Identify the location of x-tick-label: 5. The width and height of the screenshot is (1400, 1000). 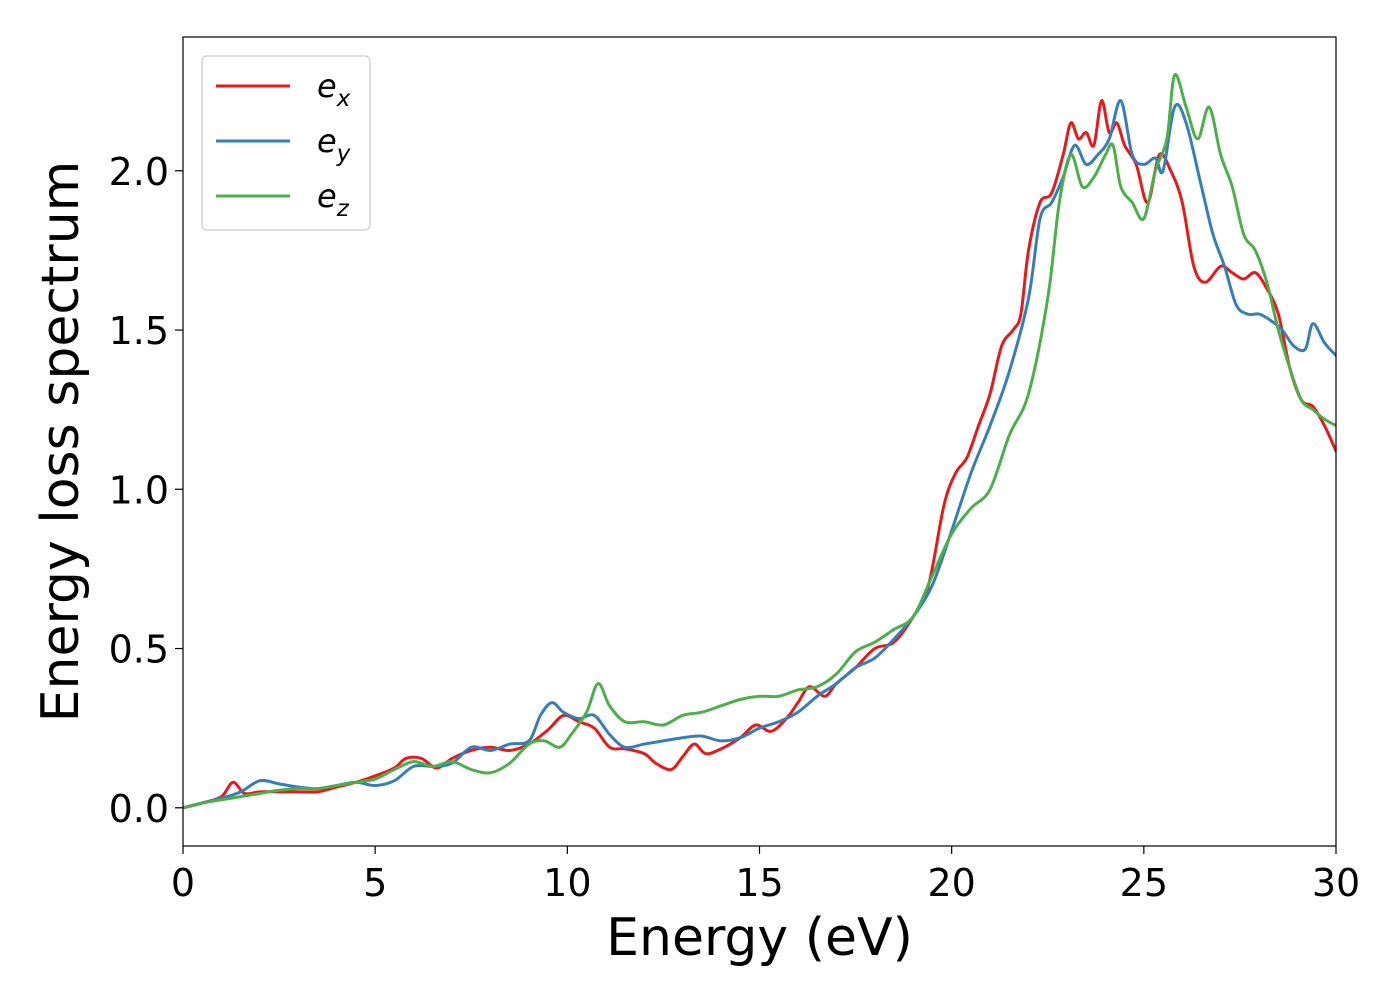
(375, 883).